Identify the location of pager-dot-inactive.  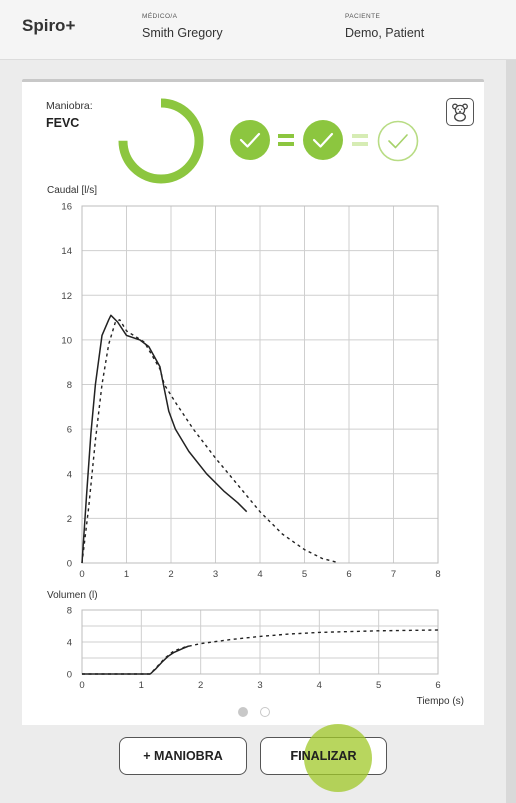
(265, 712).